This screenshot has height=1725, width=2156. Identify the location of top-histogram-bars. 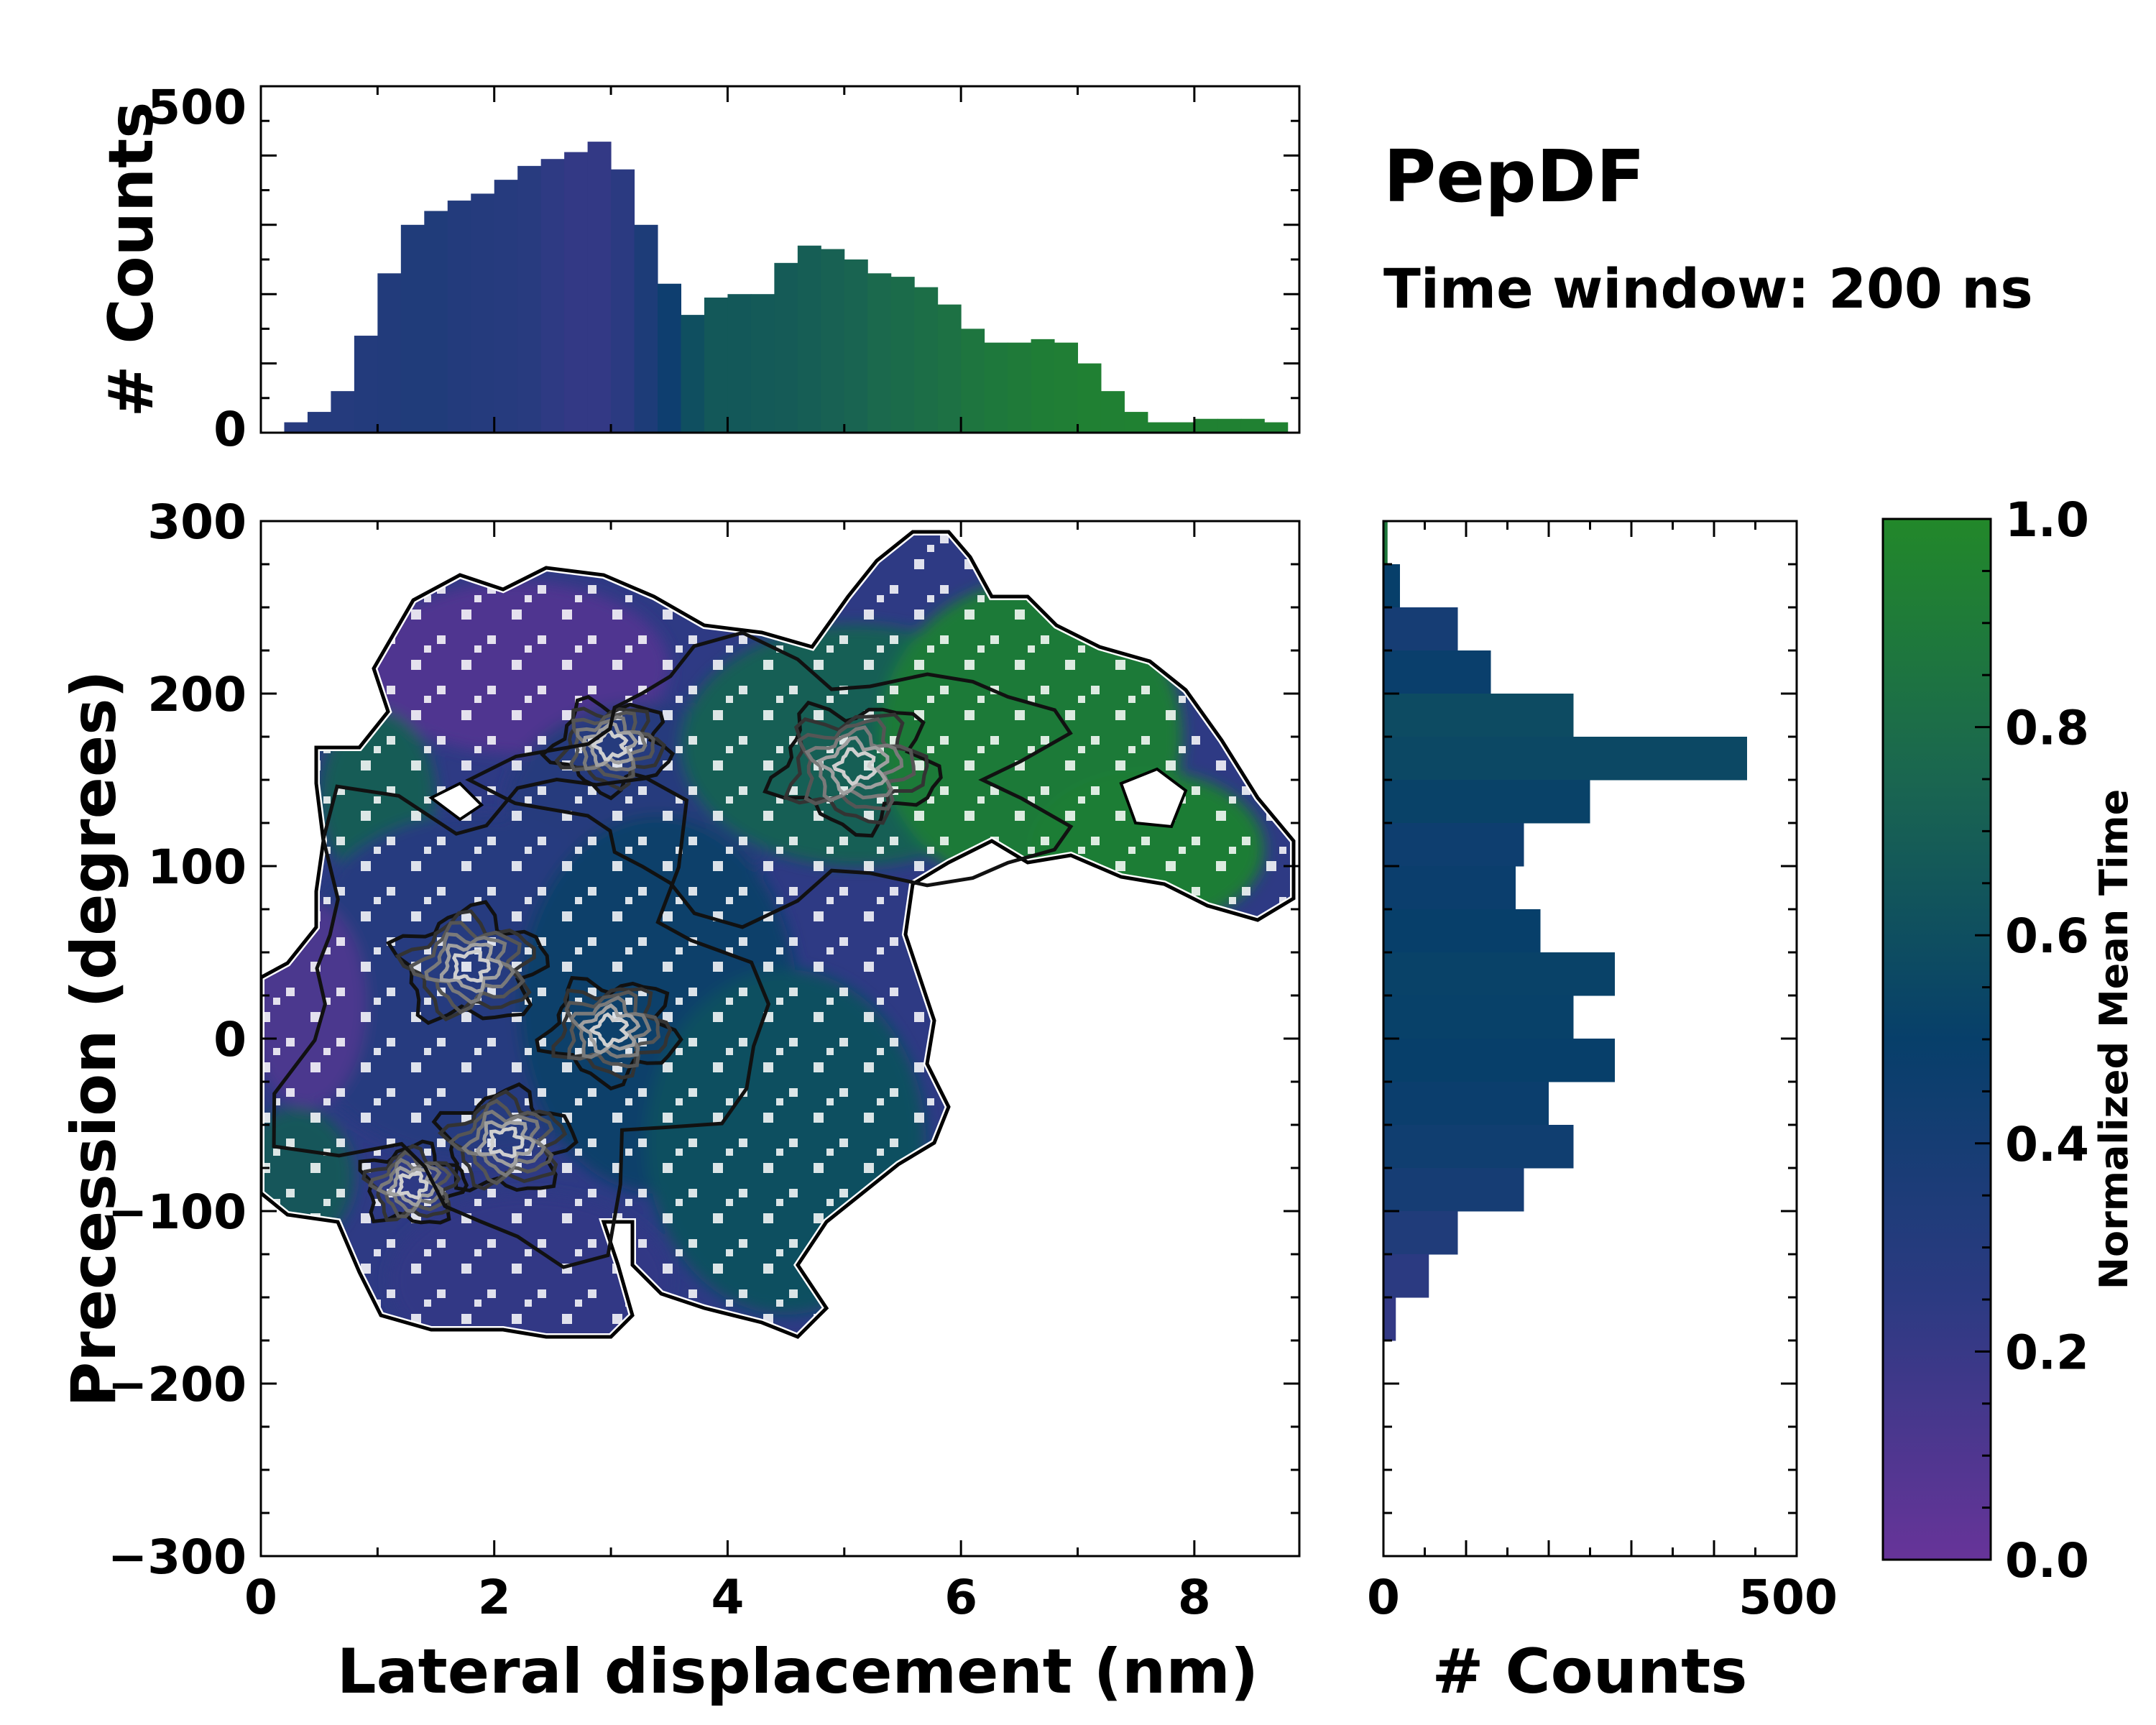
(787, 287).